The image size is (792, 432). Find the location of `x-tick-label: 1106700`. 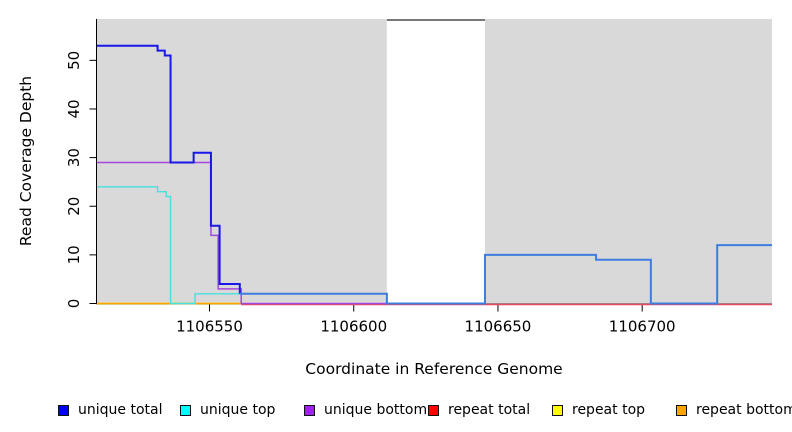

x-tick-label: 1106700 is located at coordinates (642, 327).